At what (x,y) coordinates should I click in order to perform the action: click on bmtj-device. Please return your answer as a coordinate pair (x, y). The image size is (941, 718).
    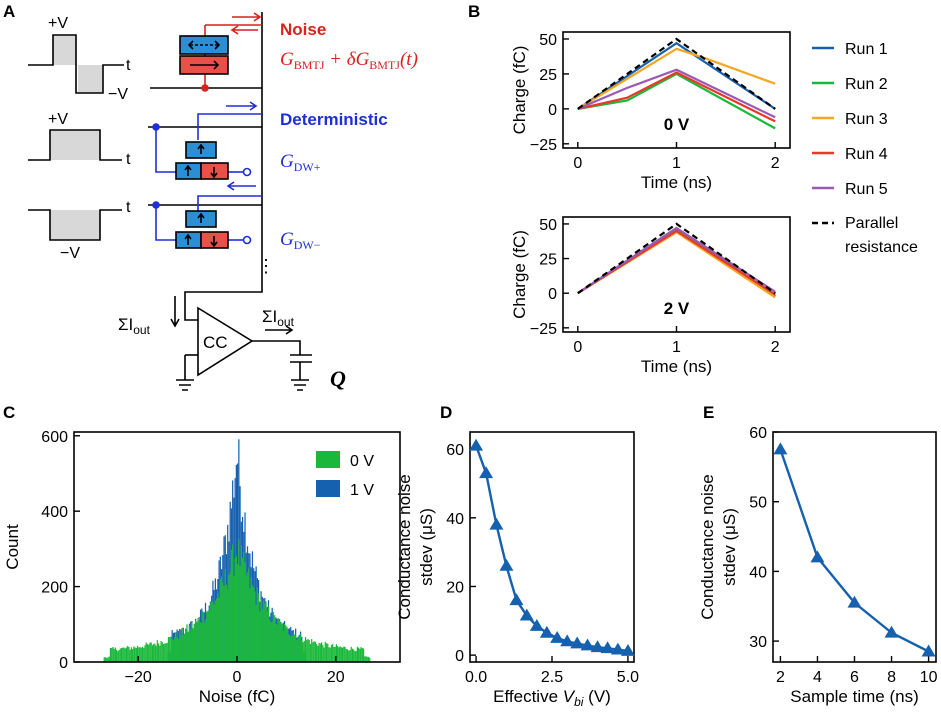
    Looking at the image, I should click on (220, 52).